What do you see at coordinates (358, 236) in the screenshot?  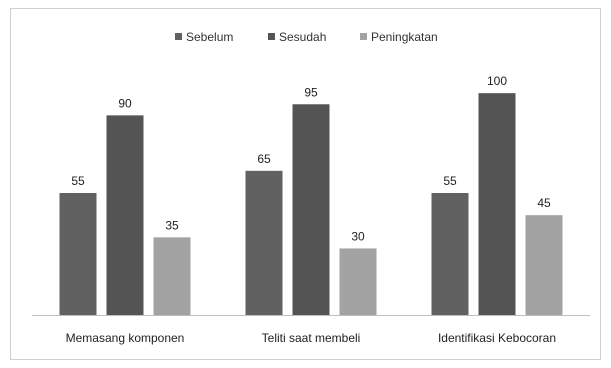 I see `data-label-peningkatan-2: 30` at bounding box center [358, 236].